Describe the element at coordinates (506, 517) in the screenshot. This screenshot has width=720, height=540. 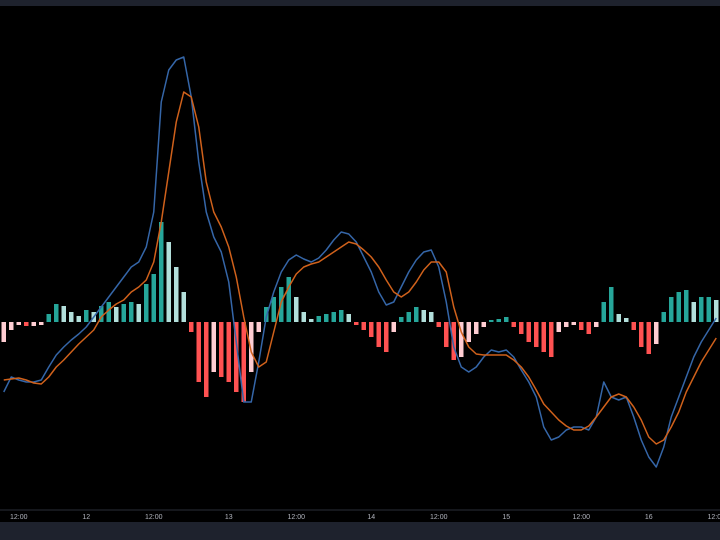
I see `x-tick-label: 15` at that location.